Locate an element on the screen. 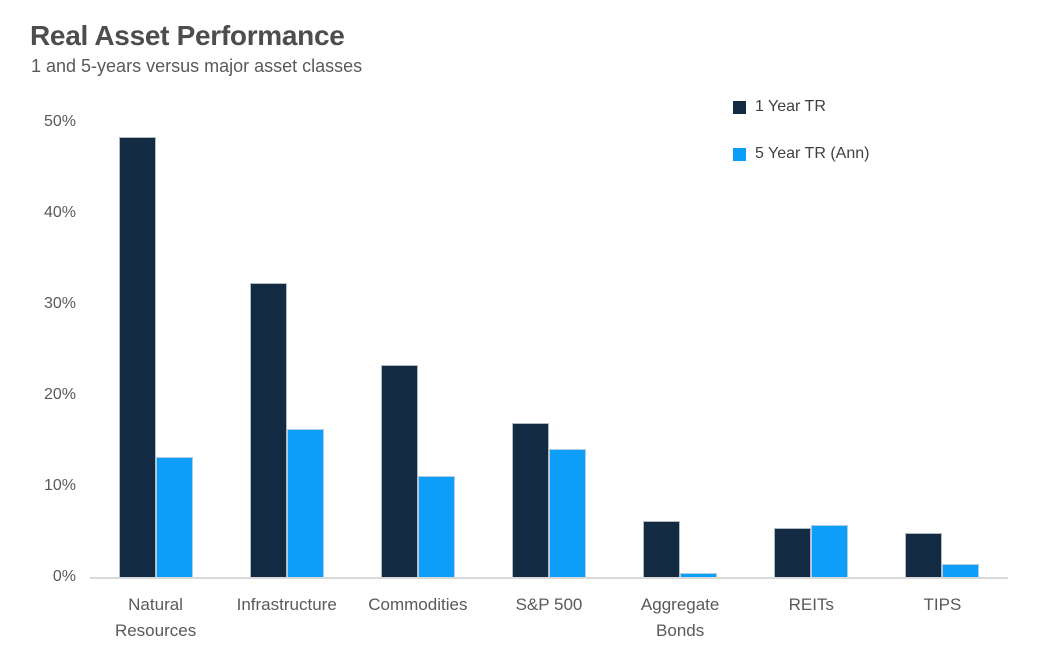  x-axis-label: S&P 500 is located at coordinates (549, 604).